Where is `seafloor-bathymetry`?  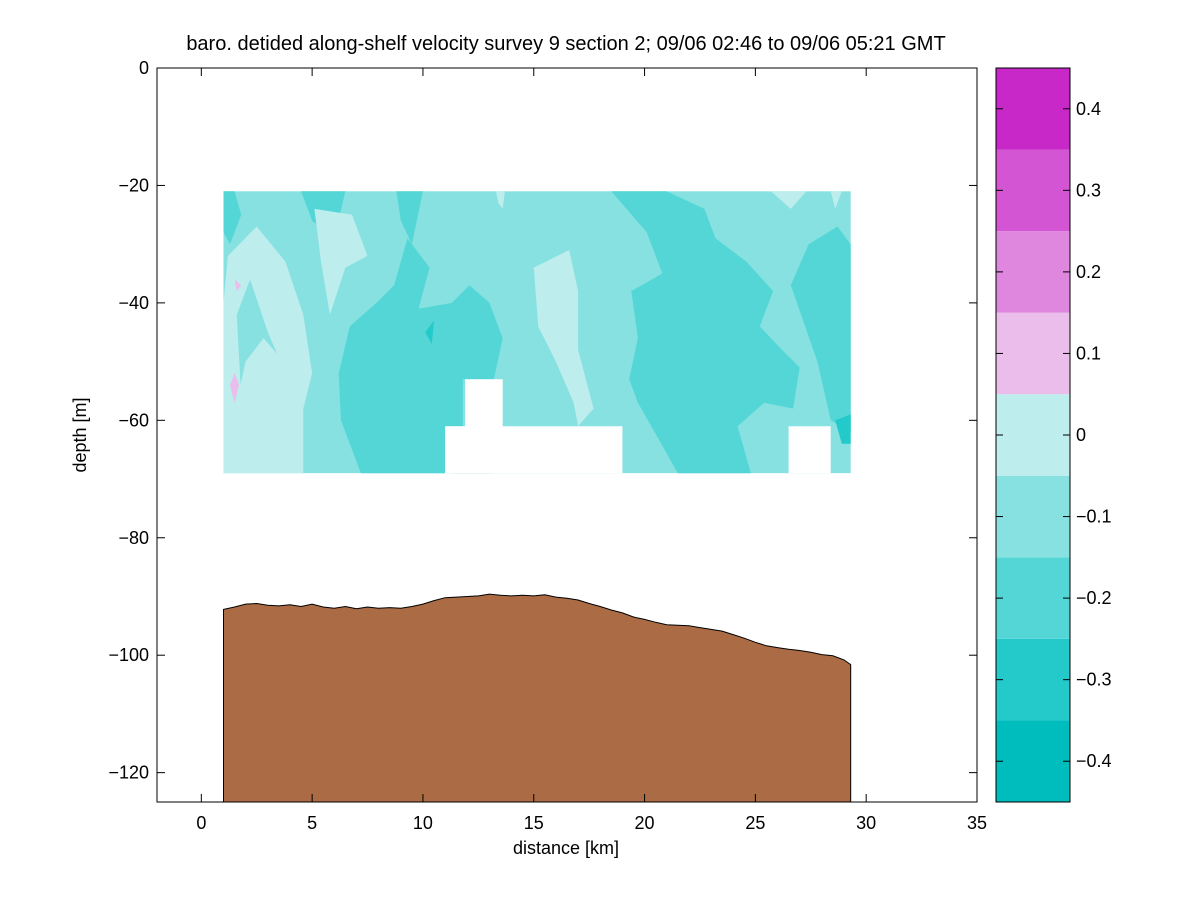
seafloor-bathymetry is located at coordinates (537, 697).